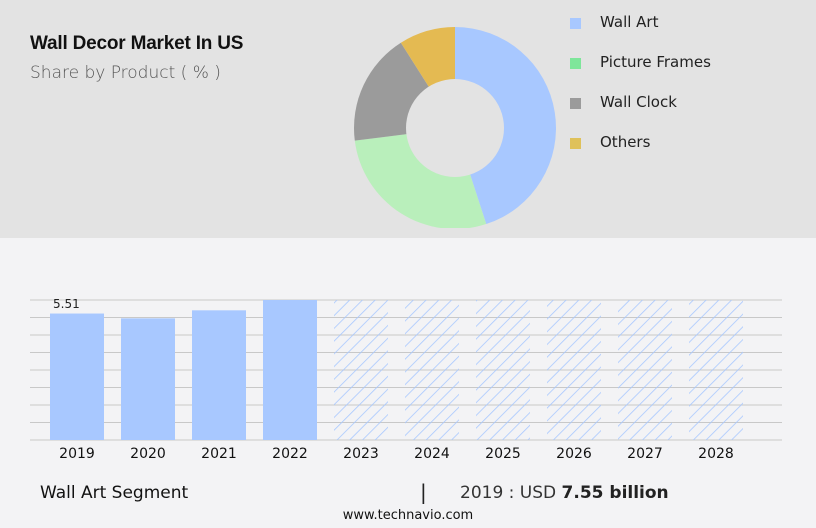  I want to click on bar-2021, so click(219, 375).